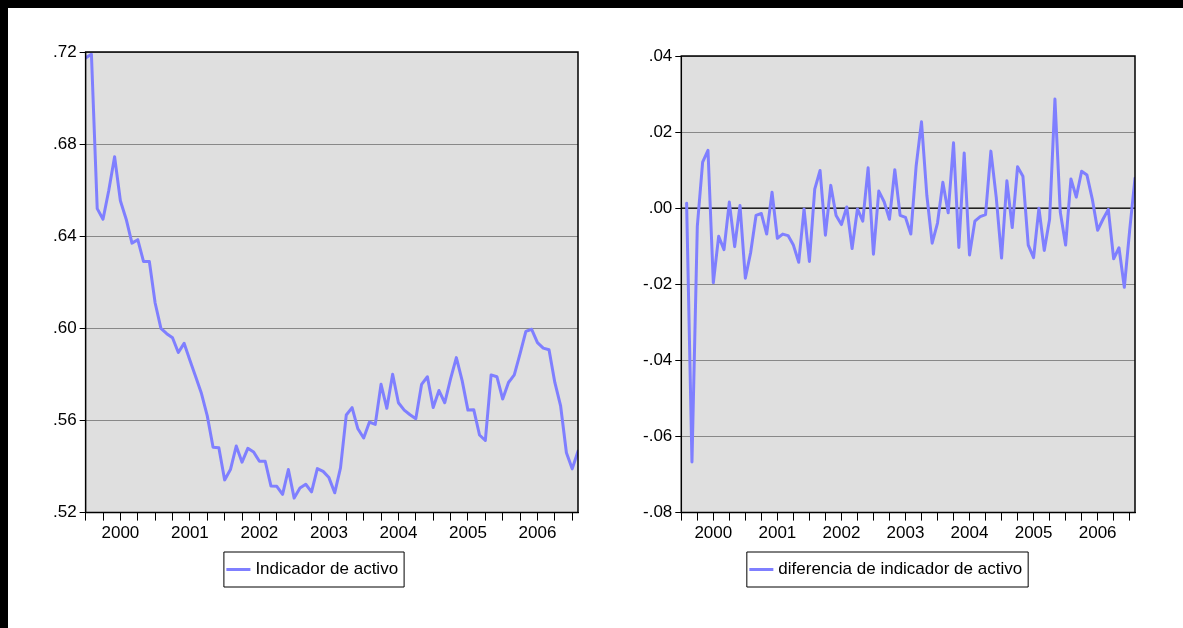 The width and height of the screenshot is (1183, 628). What do you see at coordinates (658, 283) in the screenshot?
I see `y-tick-label: -.02` at bounding box center [658, 283].